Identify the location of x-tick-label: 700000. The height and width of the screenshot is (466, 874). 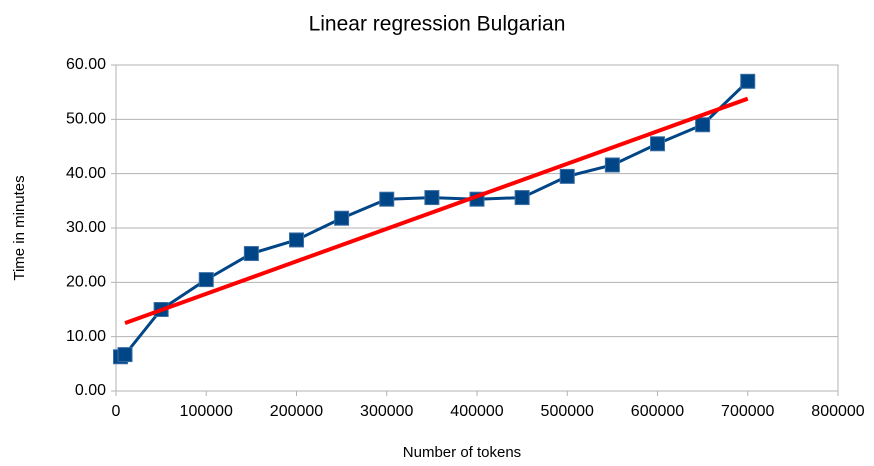
(747, 411).